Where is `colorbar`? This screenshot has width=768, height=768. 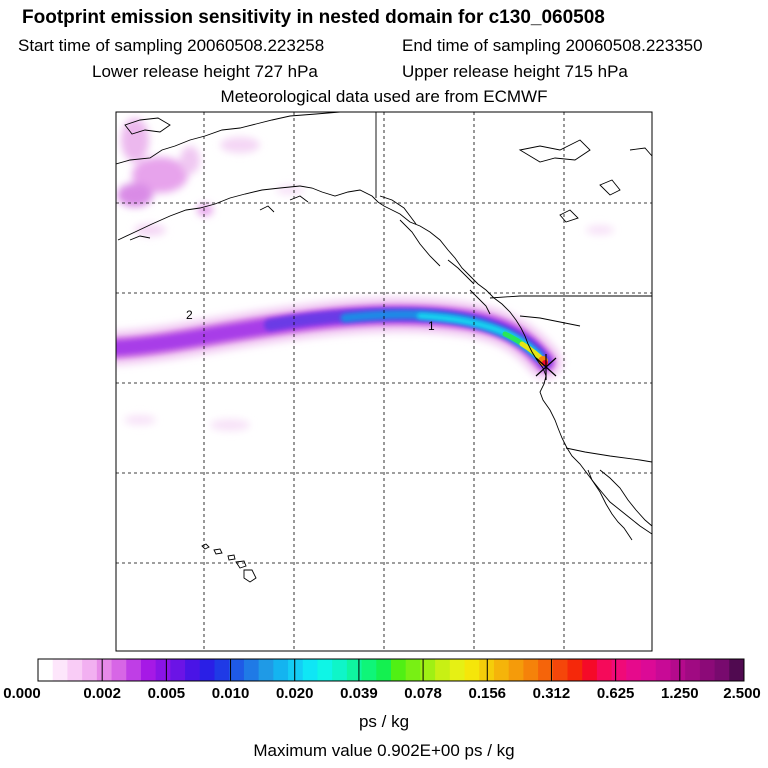 colorbar is located at coordinates (391, 670).